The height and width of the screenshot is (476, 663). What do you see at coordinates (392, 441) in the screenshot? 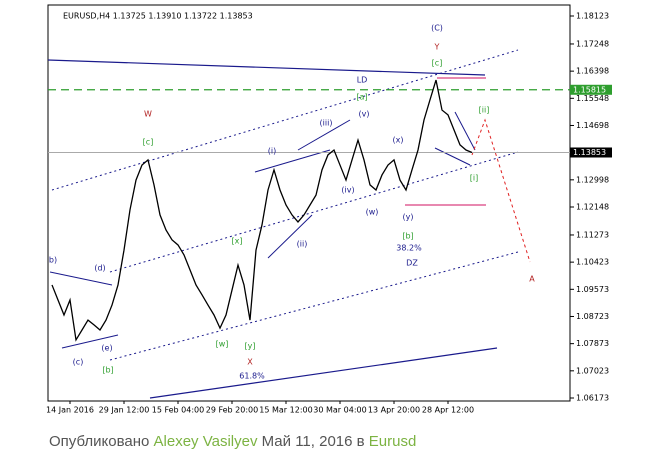
I see `category-link: Eurusd` at bounding box center [392, 441].